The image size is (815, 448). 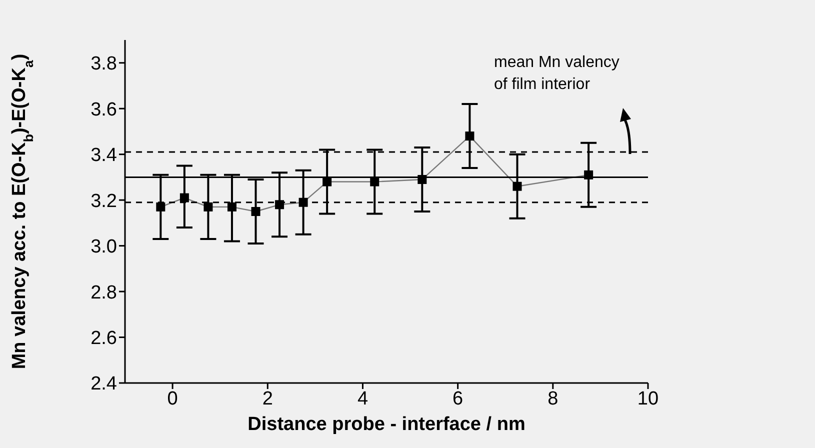 What do you see at coordinates (103, 247) in the screenshot?
I see `y-tick-label: 3.0` at bounding box center [103, 247].